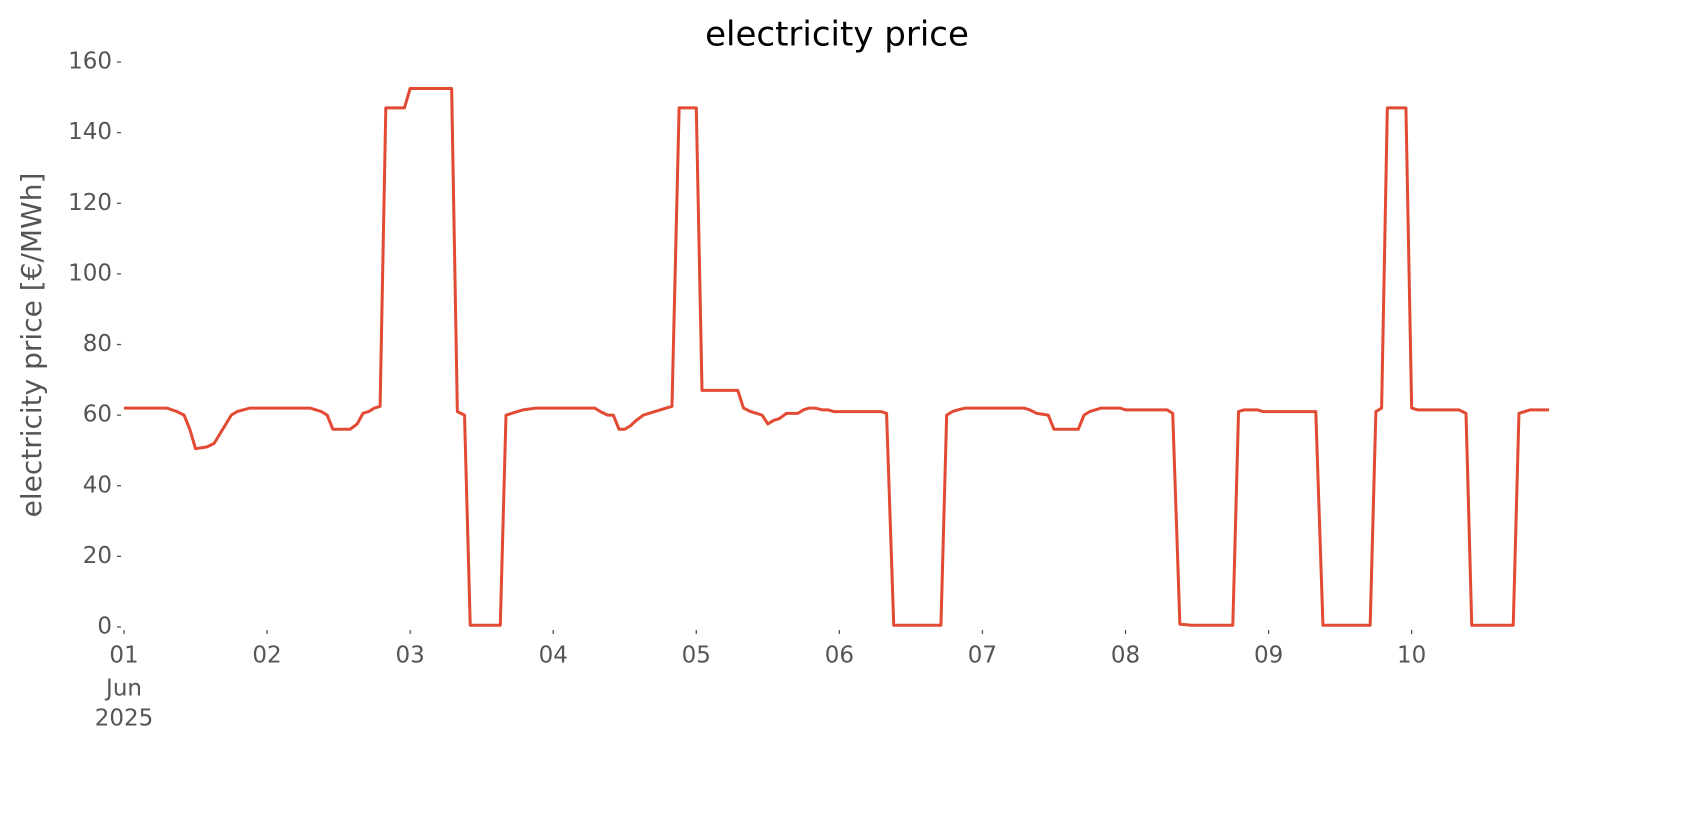 This screenshot has height=815, width=1706. What do you see at coordinates (90, 132) in the screenshot?
I see `y-tick-label: 140` at bounding box center [90, 132].